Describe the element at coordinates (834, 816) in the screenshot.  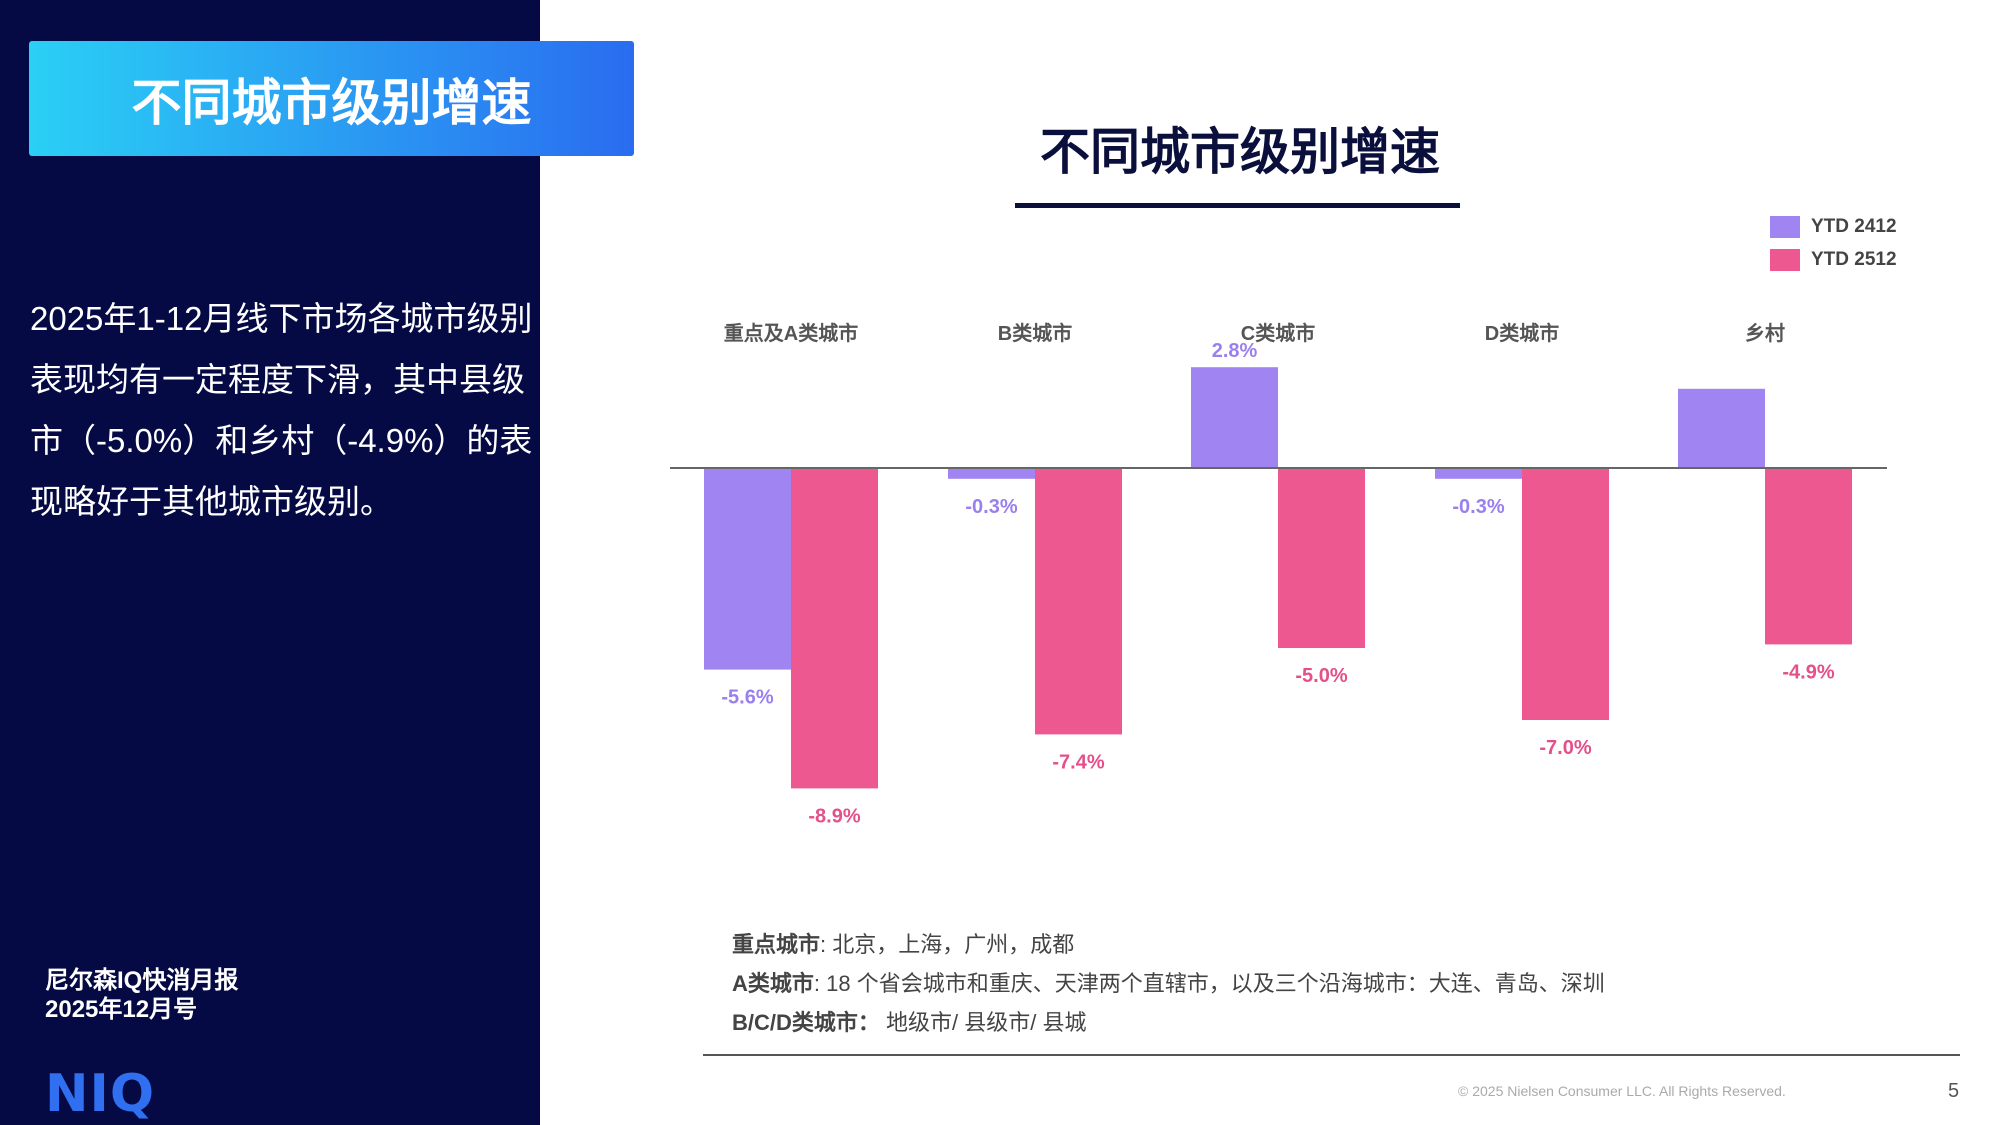
I see `data-label: -8.9%` at that location.